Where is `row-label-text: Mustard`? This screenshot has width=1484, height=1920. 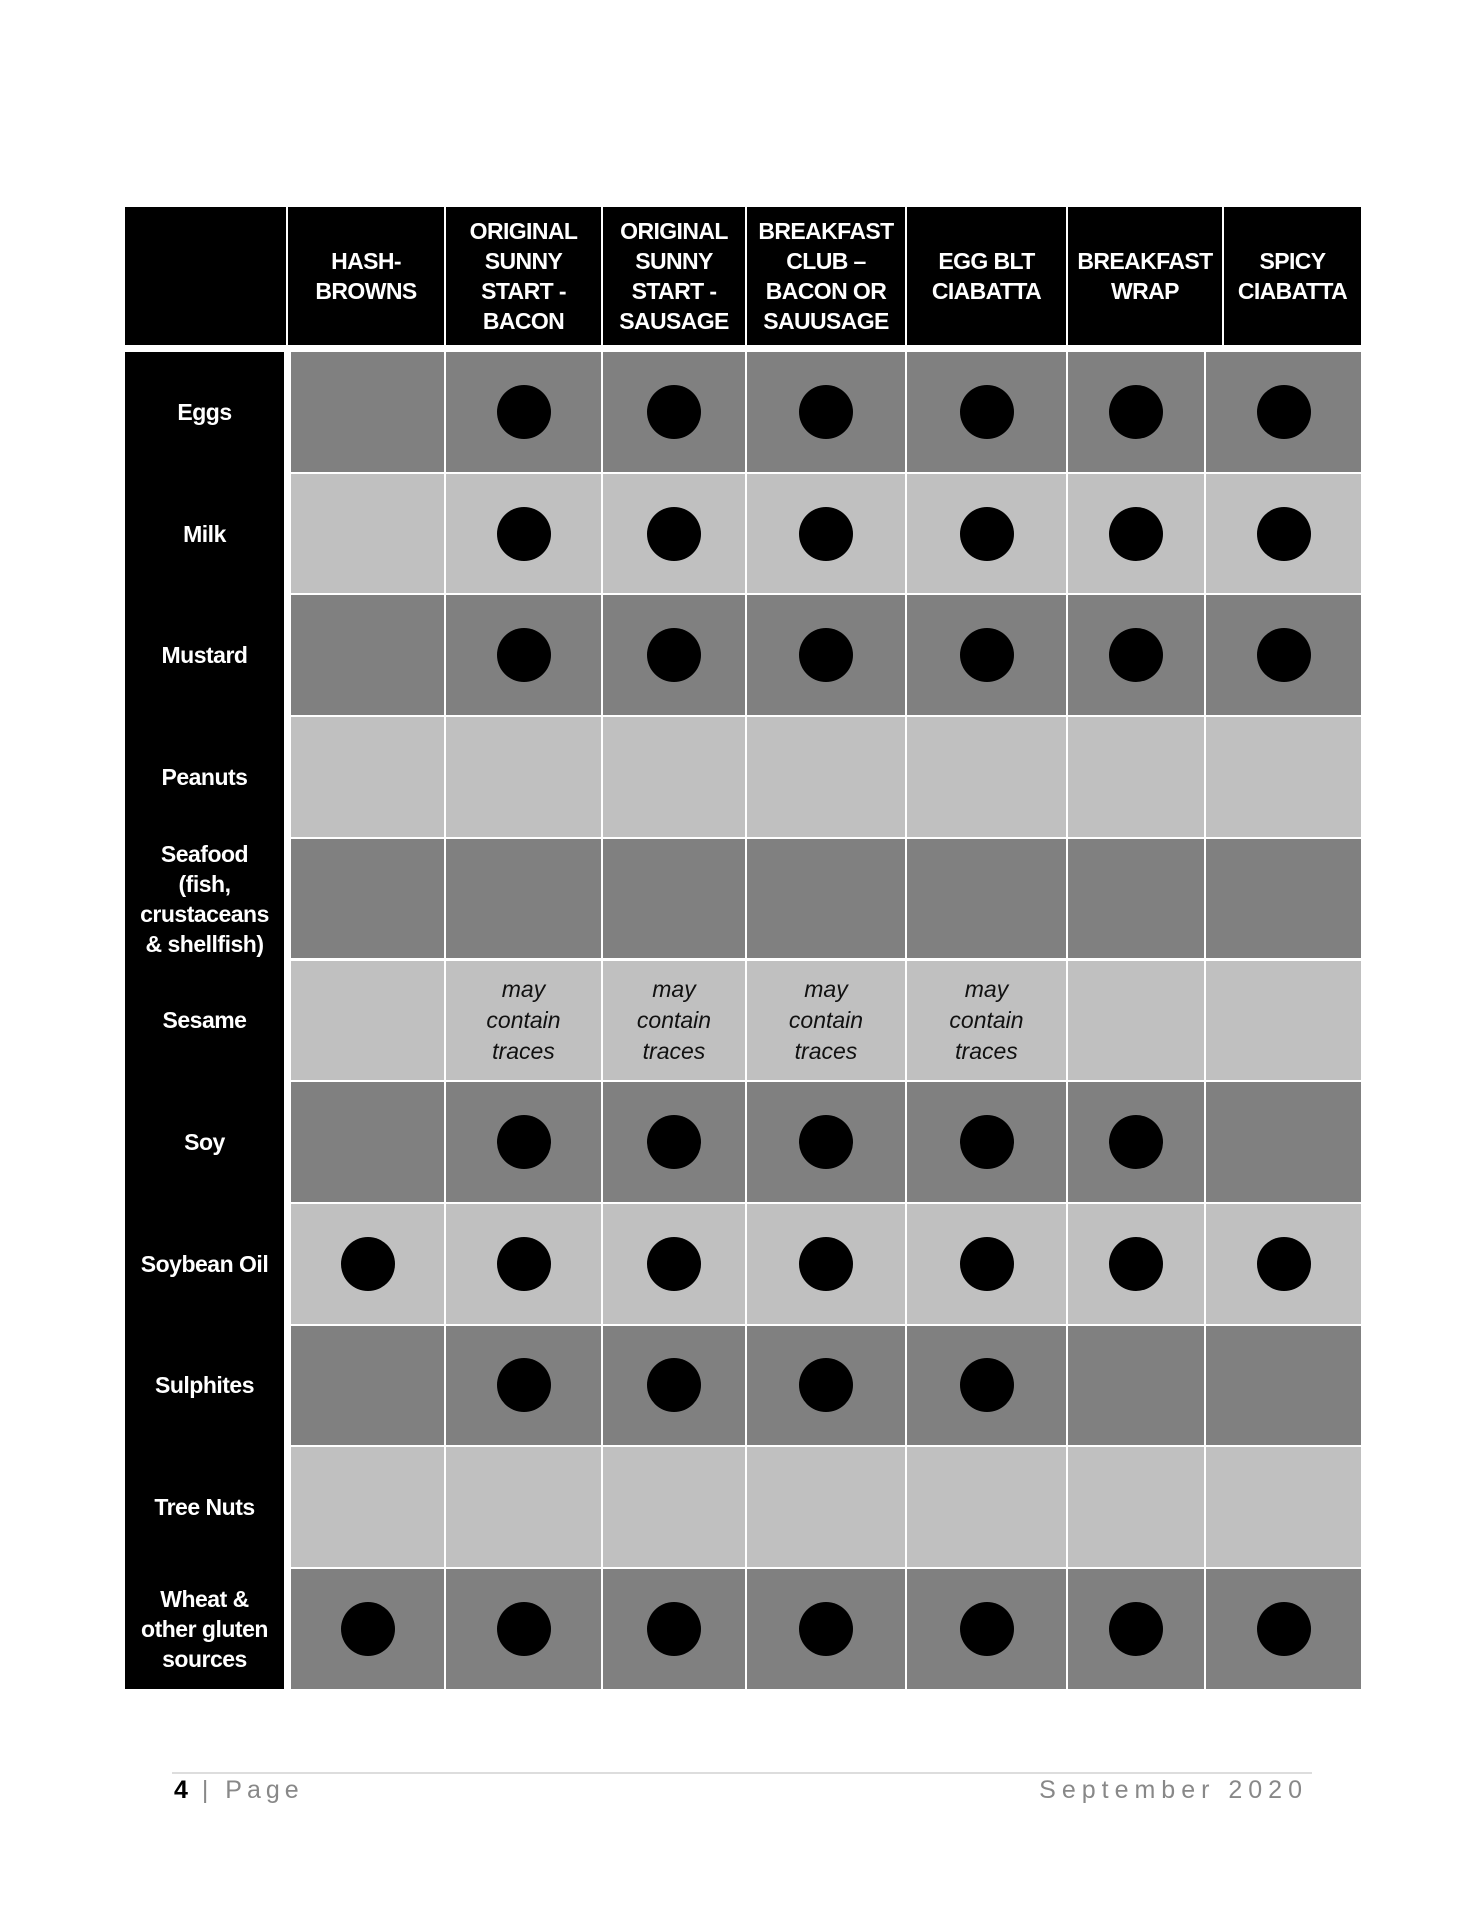 row-label-text: Mustard is located at coordinates (204, 655).